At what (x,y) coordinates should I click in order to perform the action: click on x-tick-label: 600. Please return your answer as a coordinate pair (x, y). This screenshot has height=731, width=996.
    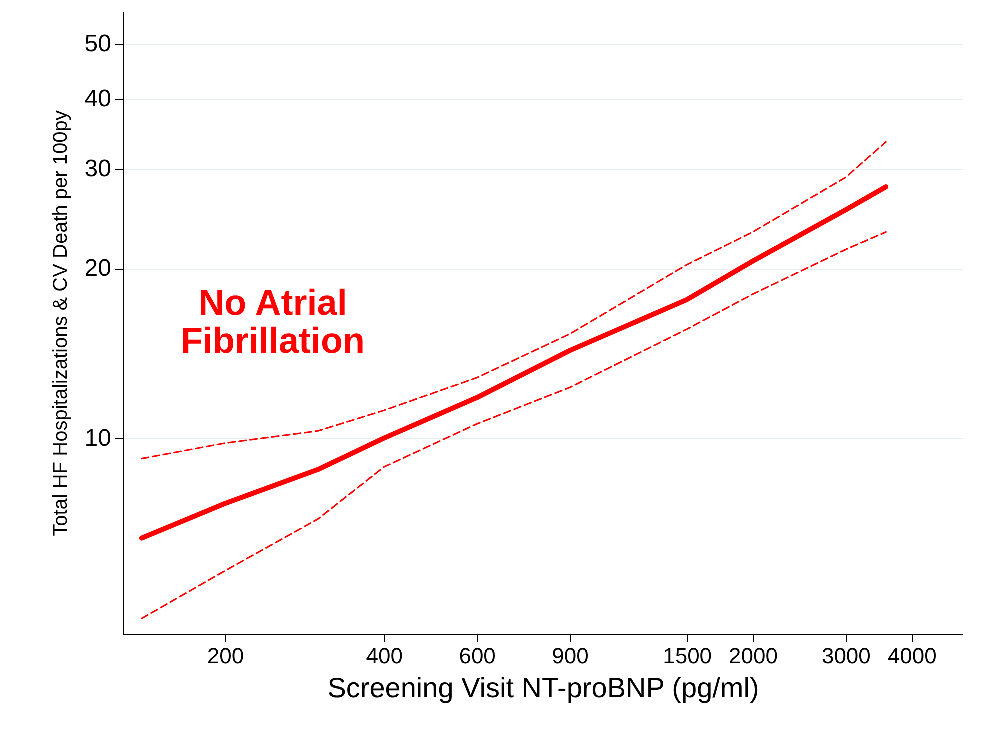
    Looking at the image, I should click on (477, 656).